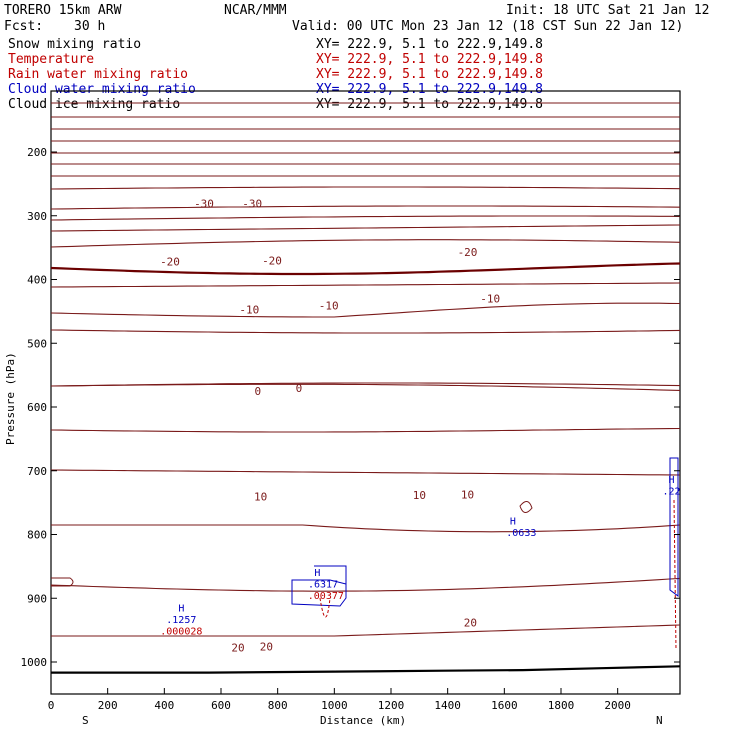  I want to click on field-name-3: Cloud water mixing ratio, so click(102, 89).